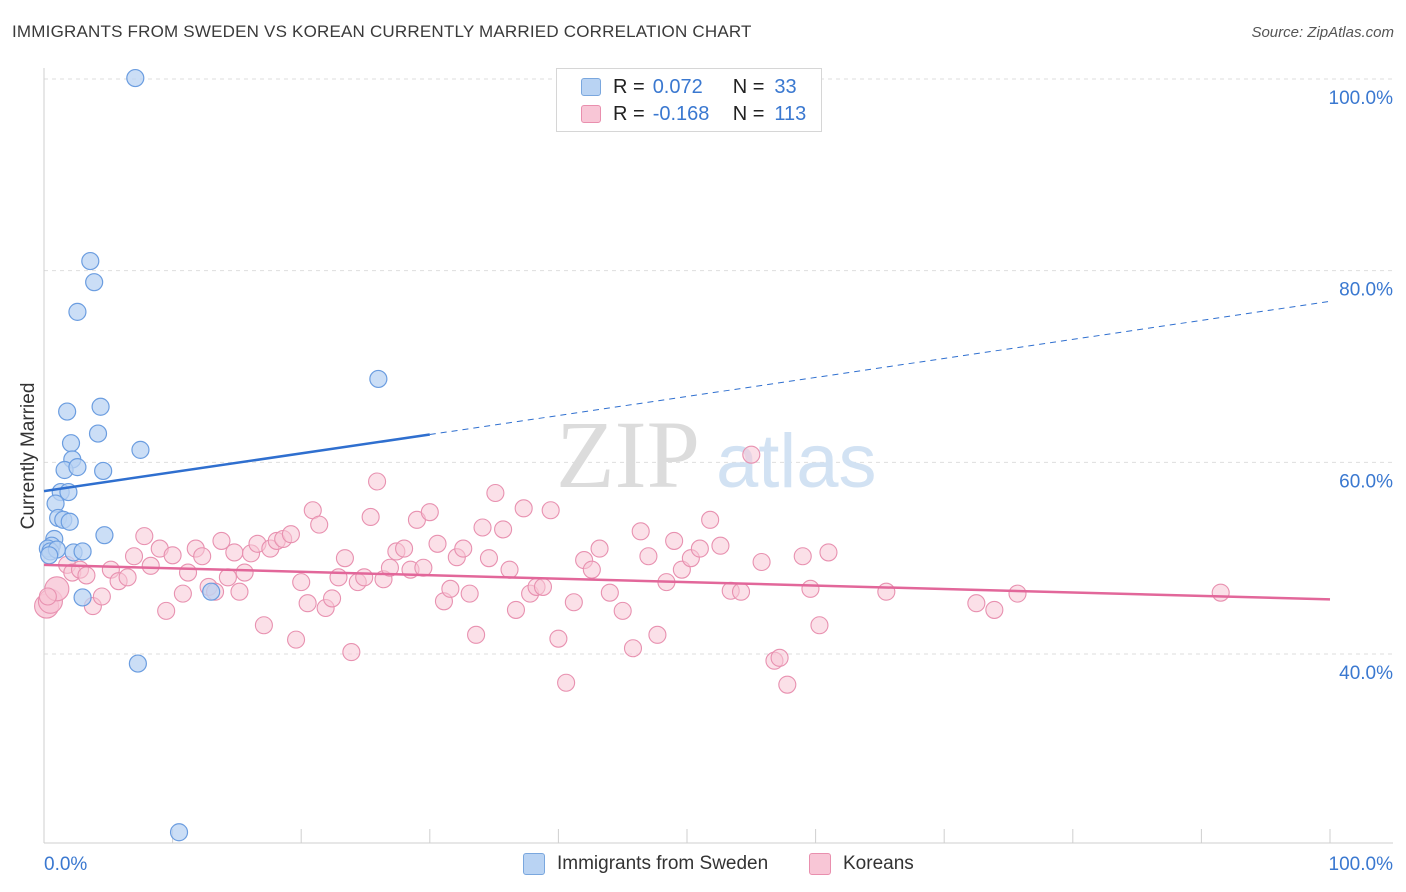 This screenshot has height=892, width=1406. Describe the element at coordinates (1366, 673) in the screenshot. I see `y-tick-label: 40.0%` at that location.